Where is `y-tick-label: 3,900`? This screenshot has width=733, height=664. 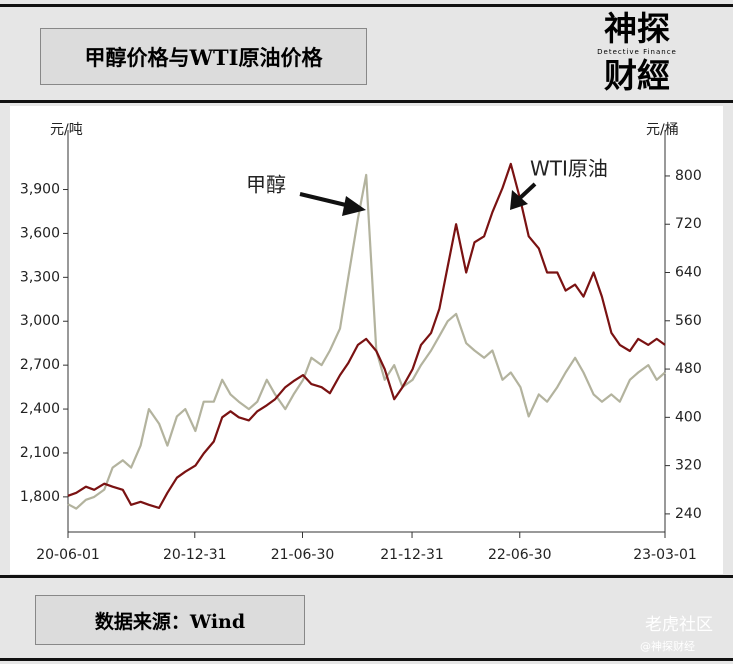 y-tick-label: 3,900 is located at coordinates (40, 190).